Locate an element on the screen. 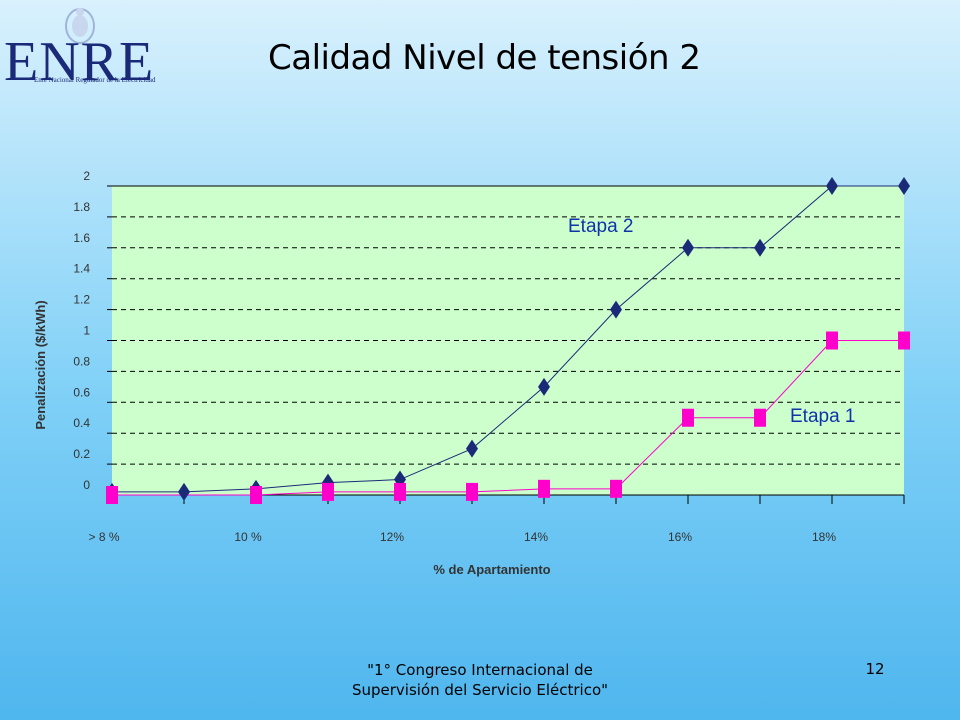  x-tick-label: 12% is located at coordinates (392, 537).